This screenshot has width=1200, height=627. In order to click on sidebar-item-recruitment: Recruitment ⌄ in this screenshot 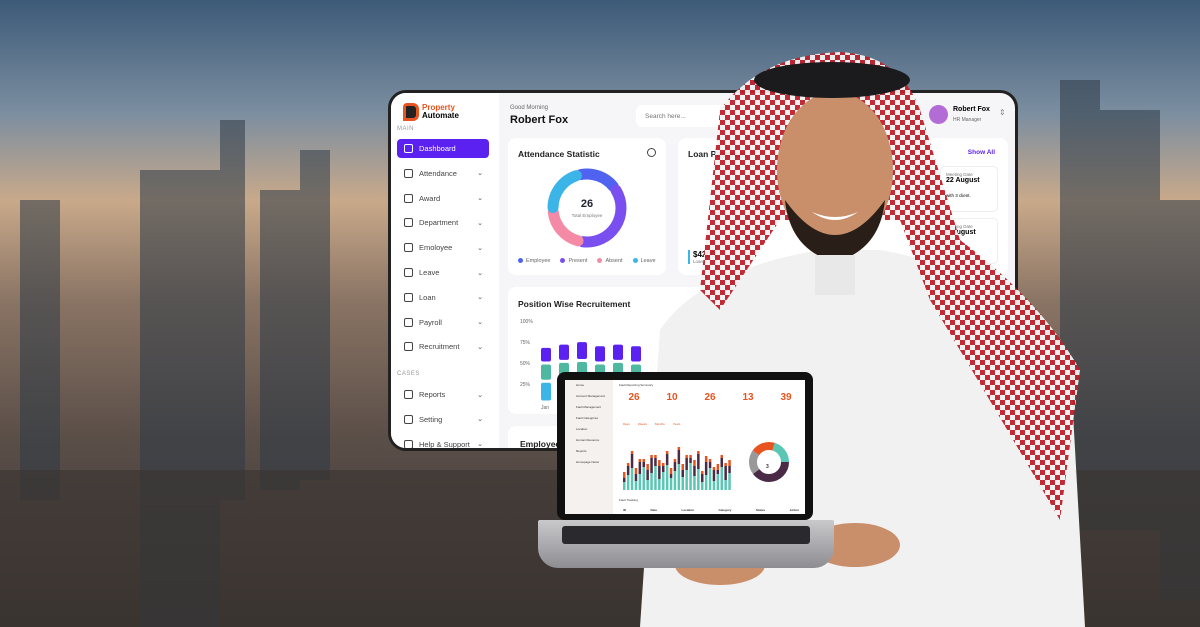, I will do `click(443, 346)`.